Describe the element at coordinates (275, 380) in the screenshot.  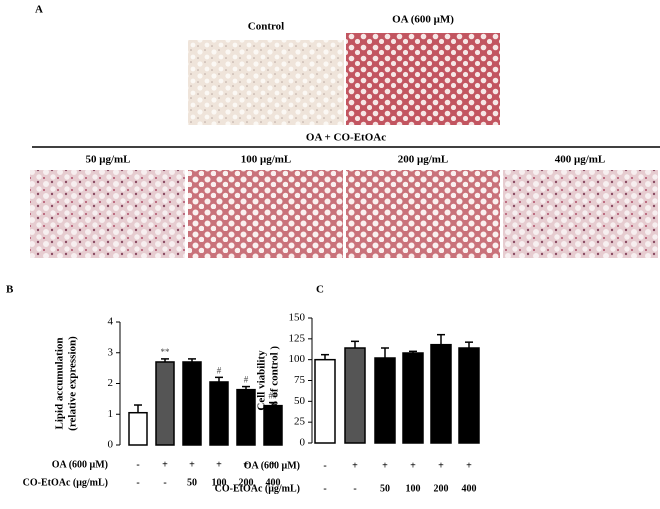
I see `y-axis-label: (% of control )` at that location.